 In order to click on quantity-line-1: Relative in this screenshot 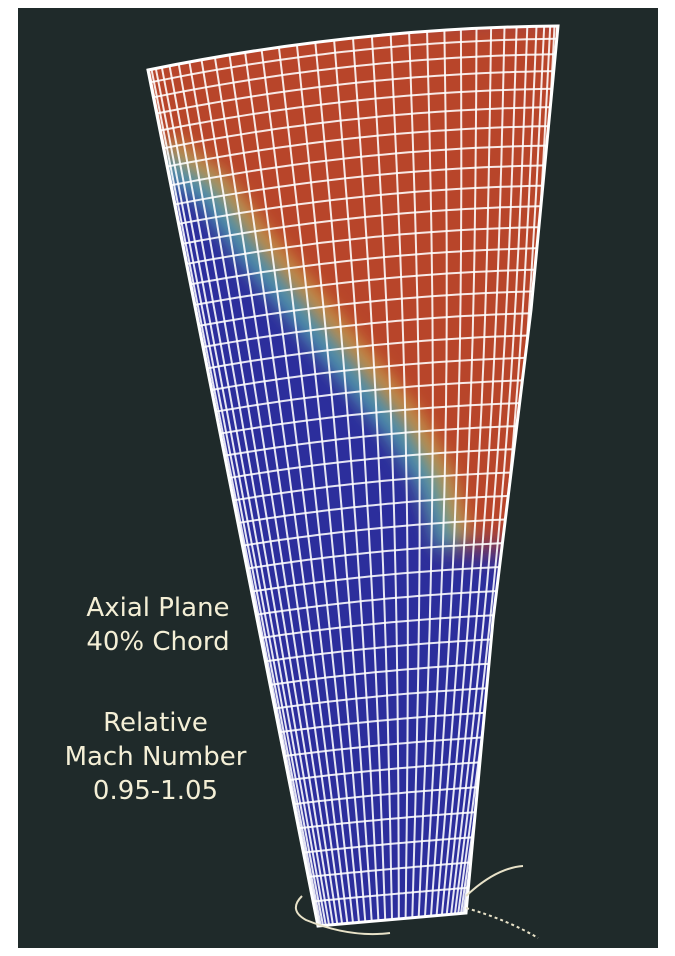, I will do `click(155, 723)`.